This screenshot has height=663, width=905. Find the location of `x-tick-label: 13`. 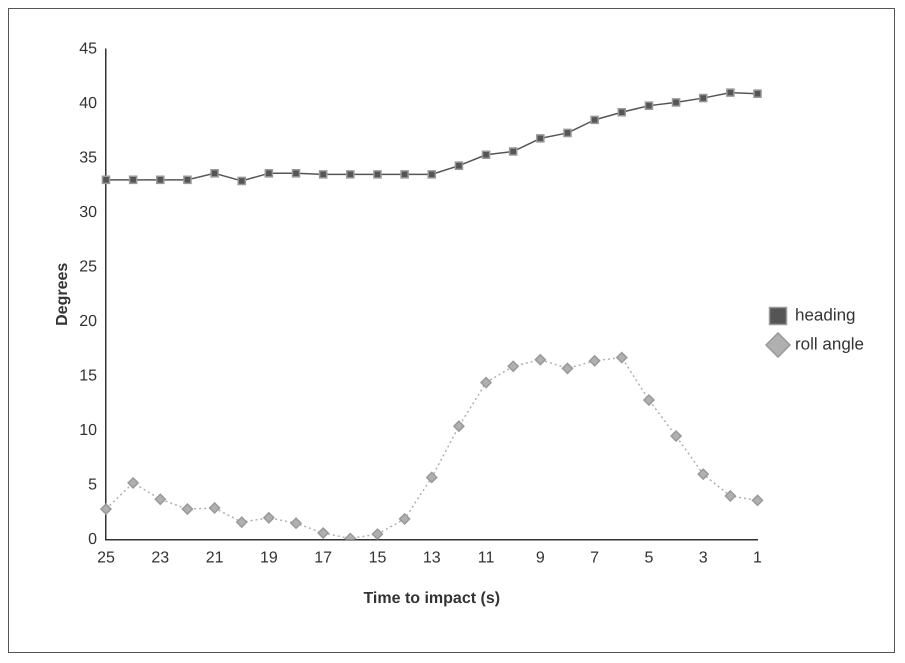

x-tick-label: 13 is located at coordinates (431, 558).